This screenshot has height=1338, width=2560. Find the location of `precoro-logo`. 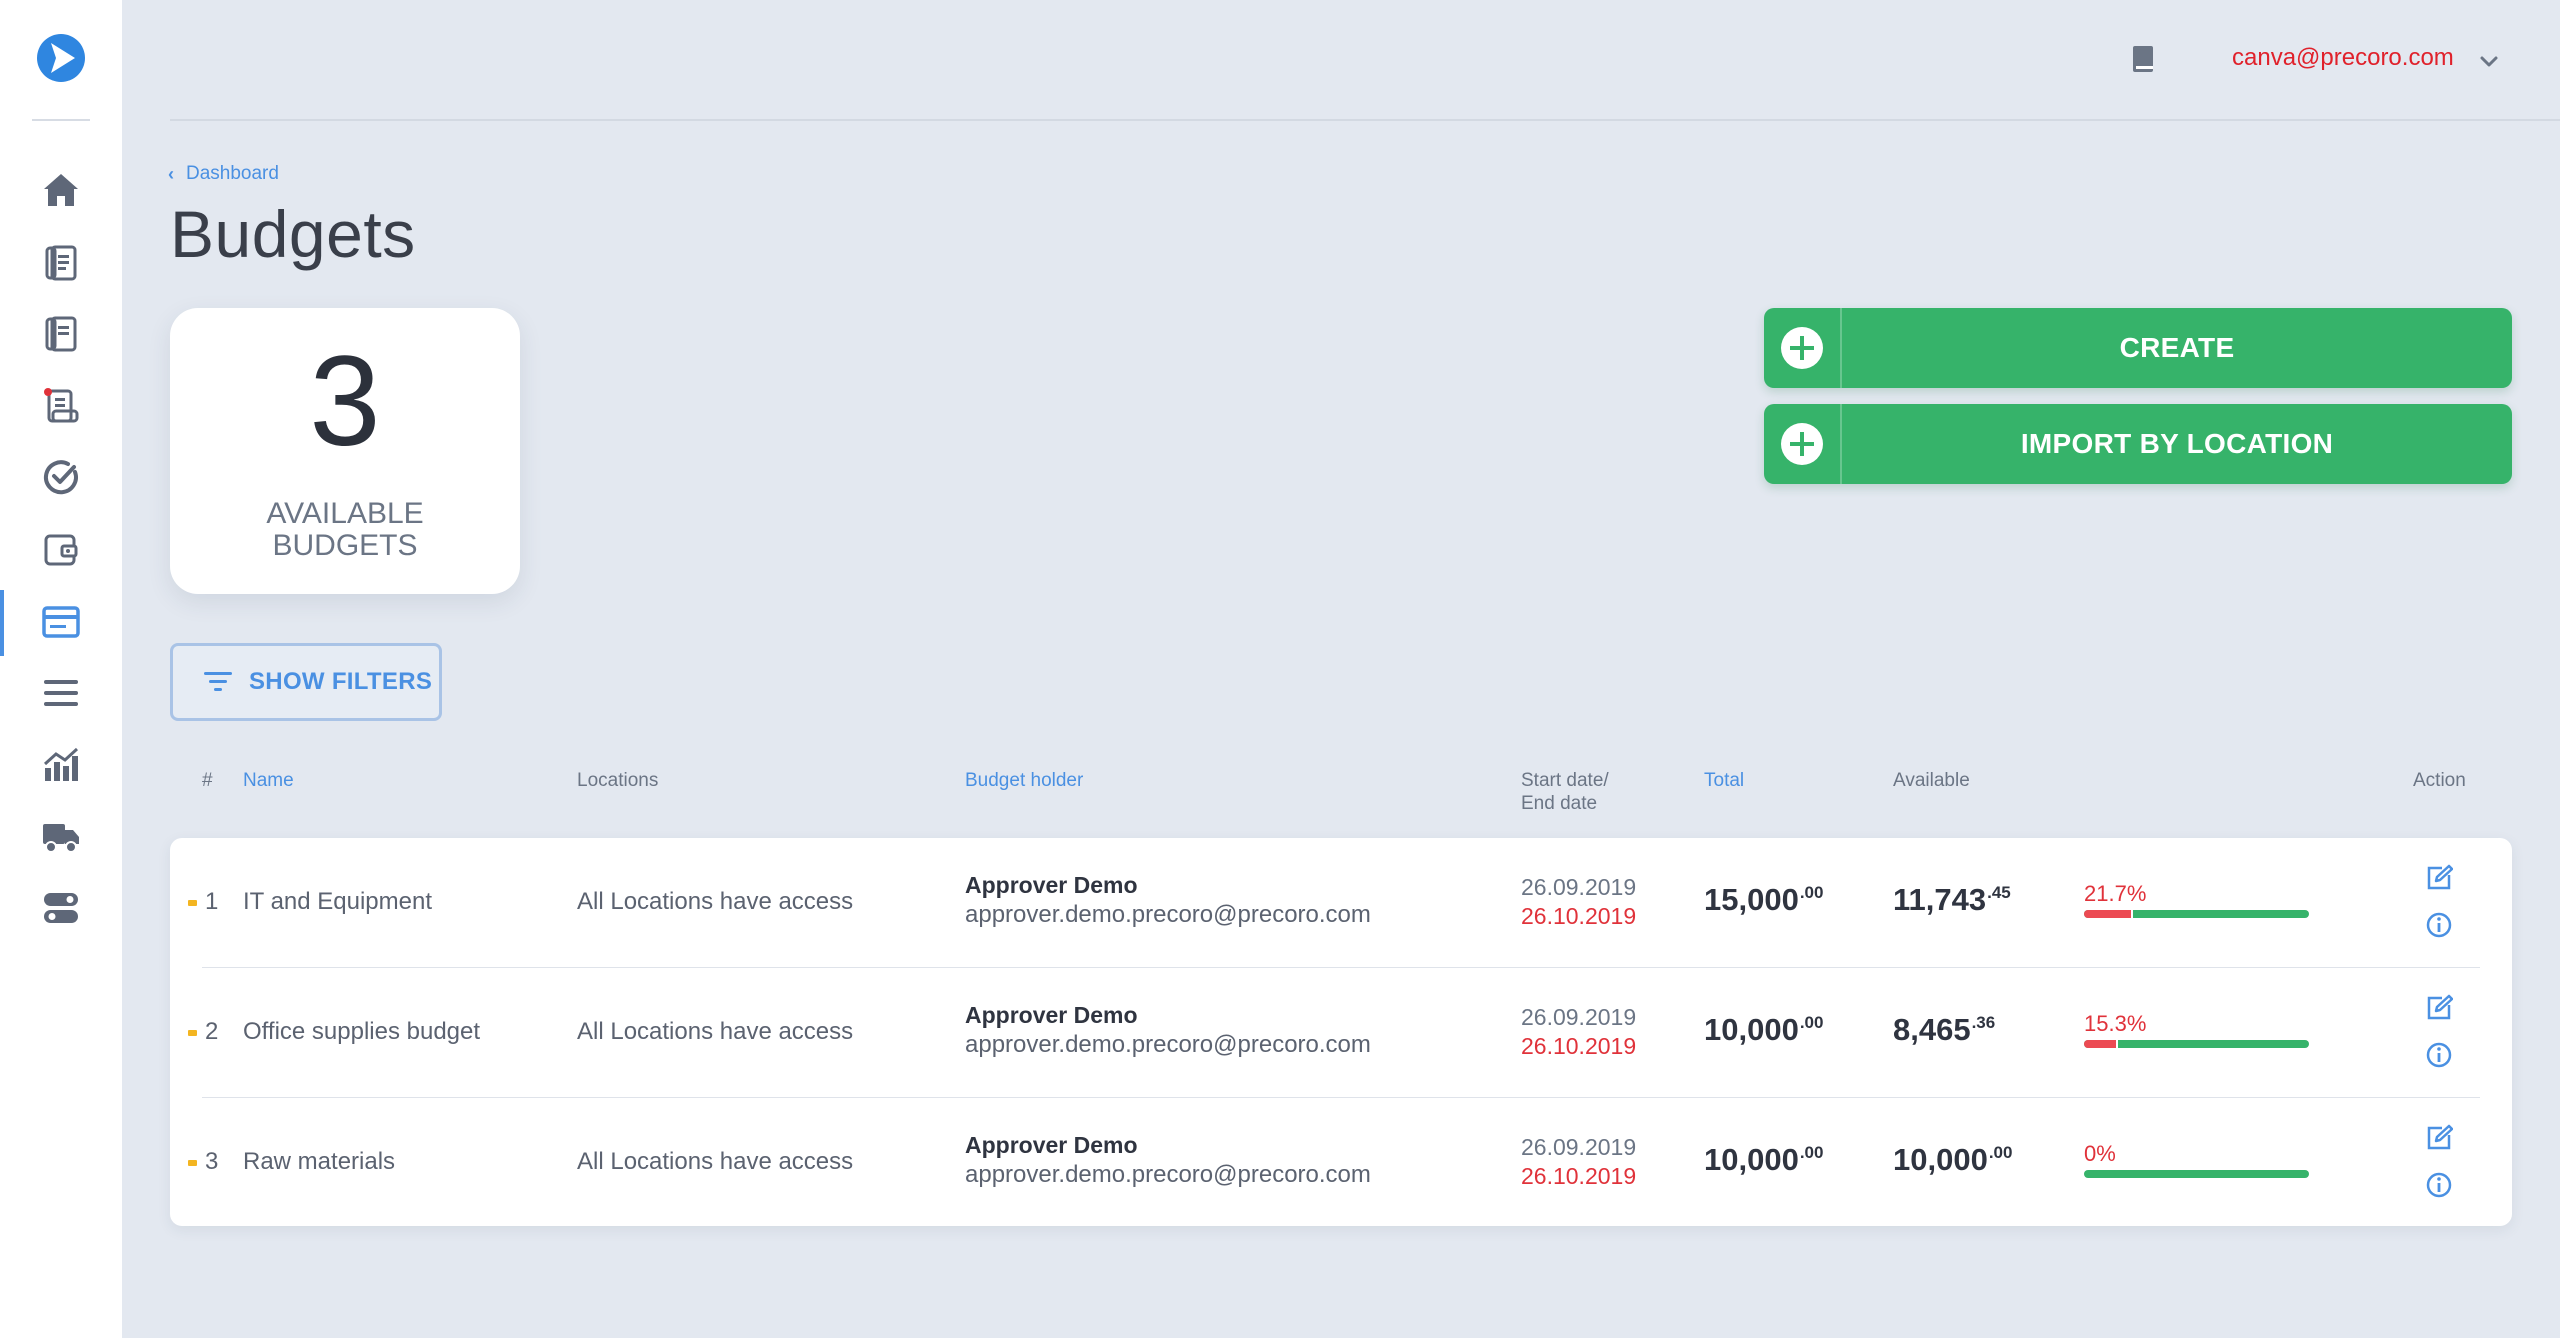

precoro-logo is located at coordinates (61, 58).